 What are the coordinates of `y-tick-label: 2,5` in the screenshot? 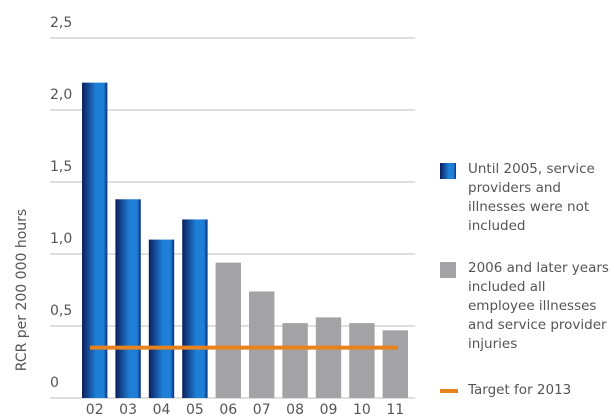 It's located at (61, 23).